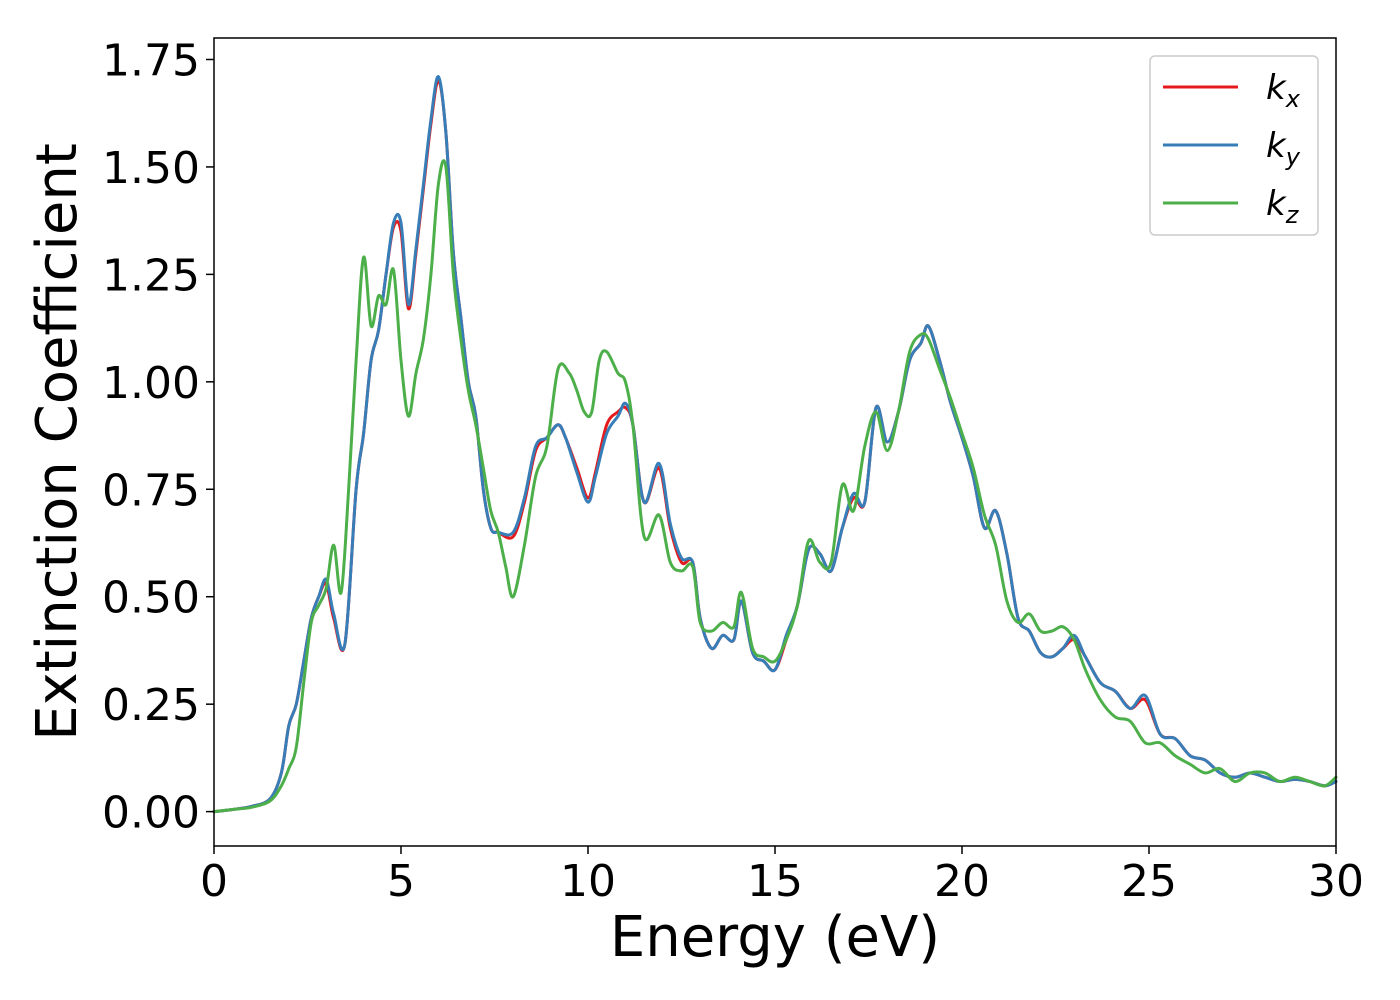 The width and height of the screenshot is (1400, 1000). Describe the element at coordinates (151, 598) in the screenshot. I see `y-tick-label: 0.50` at that location.